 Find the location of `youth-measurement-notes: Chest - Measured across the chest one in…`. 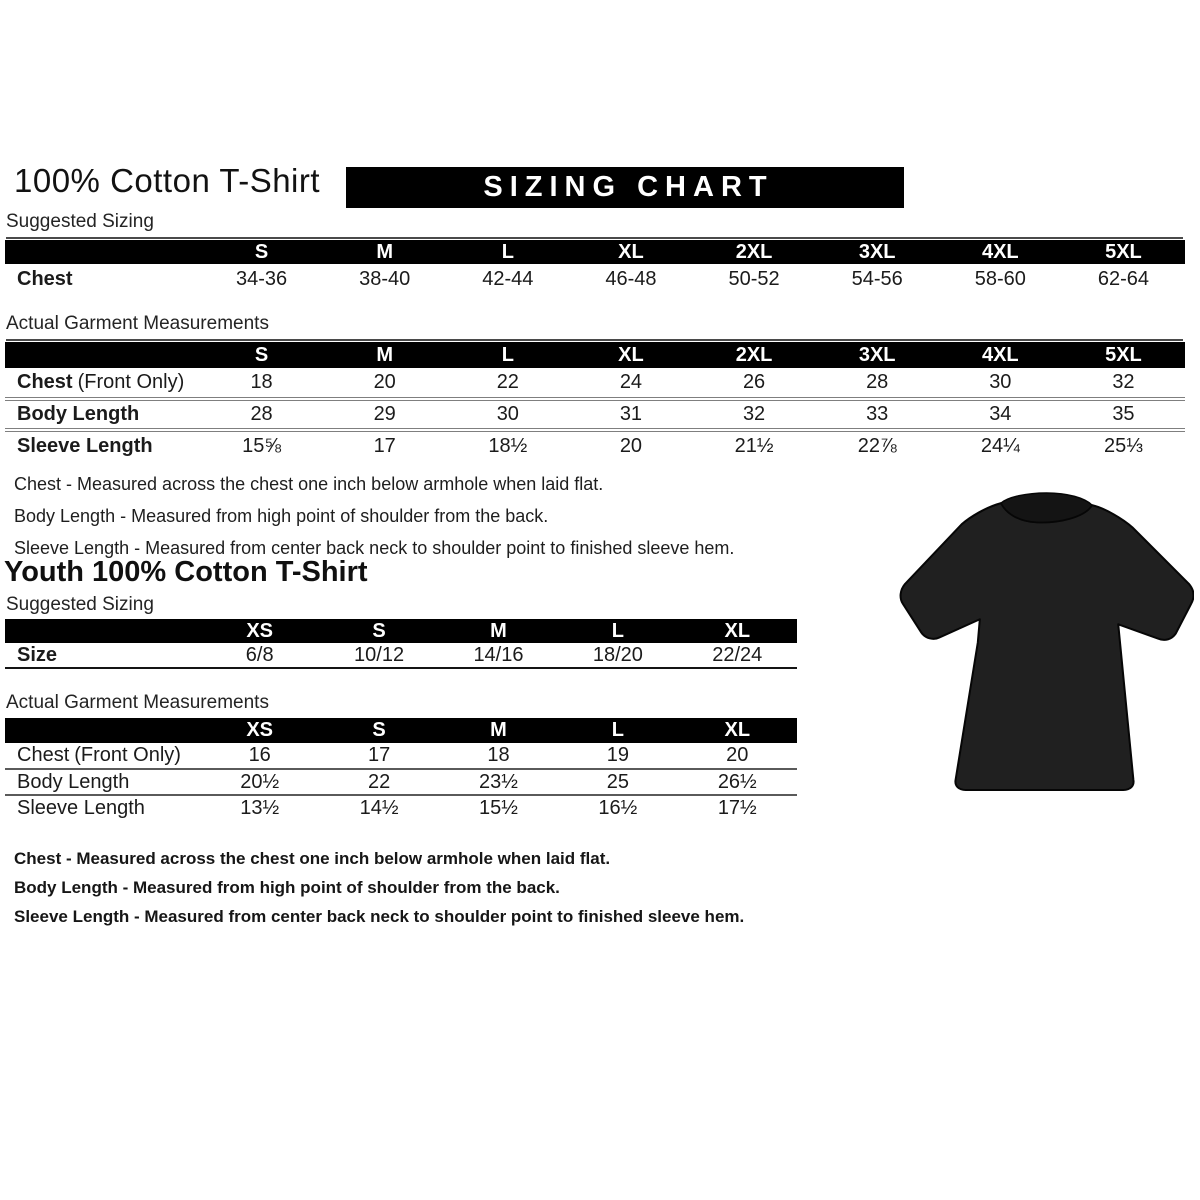

youth-measurement-notes: Chest - Measured across the chest one in… is located at coordinates (379, 887).